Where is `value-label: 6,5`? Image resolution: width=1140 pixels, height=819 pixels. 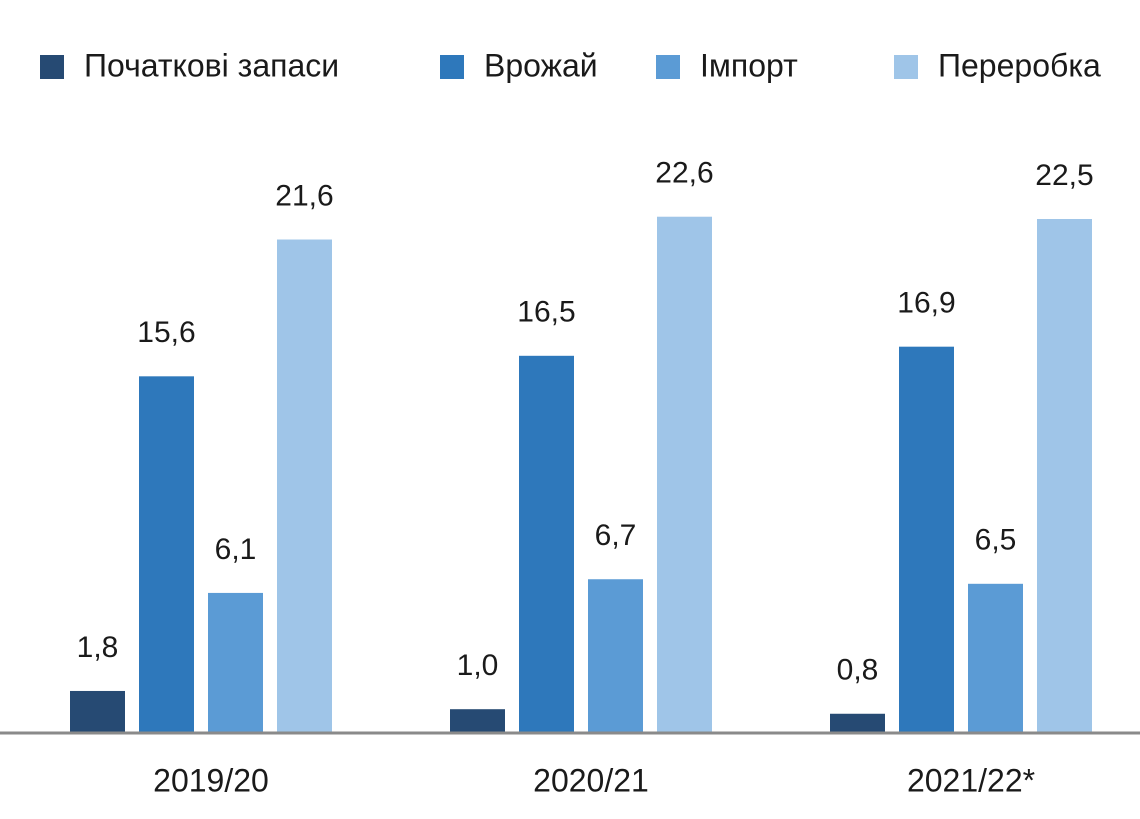 value-label: 6,5 is located at coordinates (996, 540).